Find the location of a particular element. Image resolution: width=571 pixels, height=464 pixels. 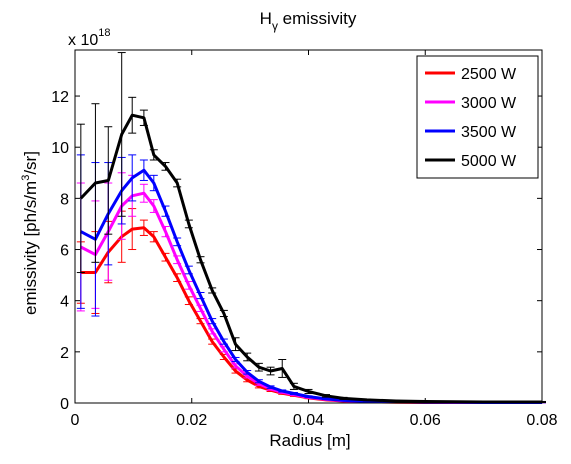

legend-box is located at coordinates (477, 117).